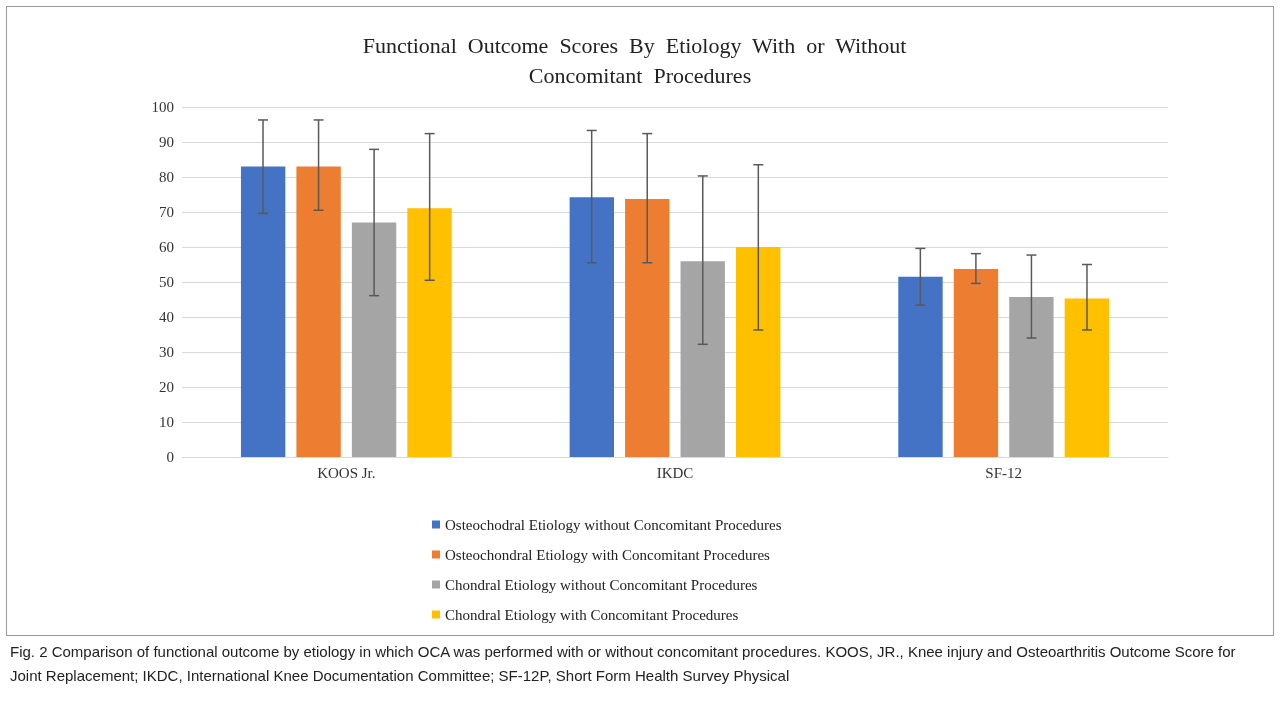  I want to click on caption: Fig. 2 Comparison of functional outcome by etiology in which OCA was performed with or without concomitant procedures. KOOS, JR., Knee injury and Osteoarthritis Outcome Score for Joint Replacement; IKDC, International Knee Documentation Committee; SF-12P, Short Form Health Survey Physical, so click(623, 664).